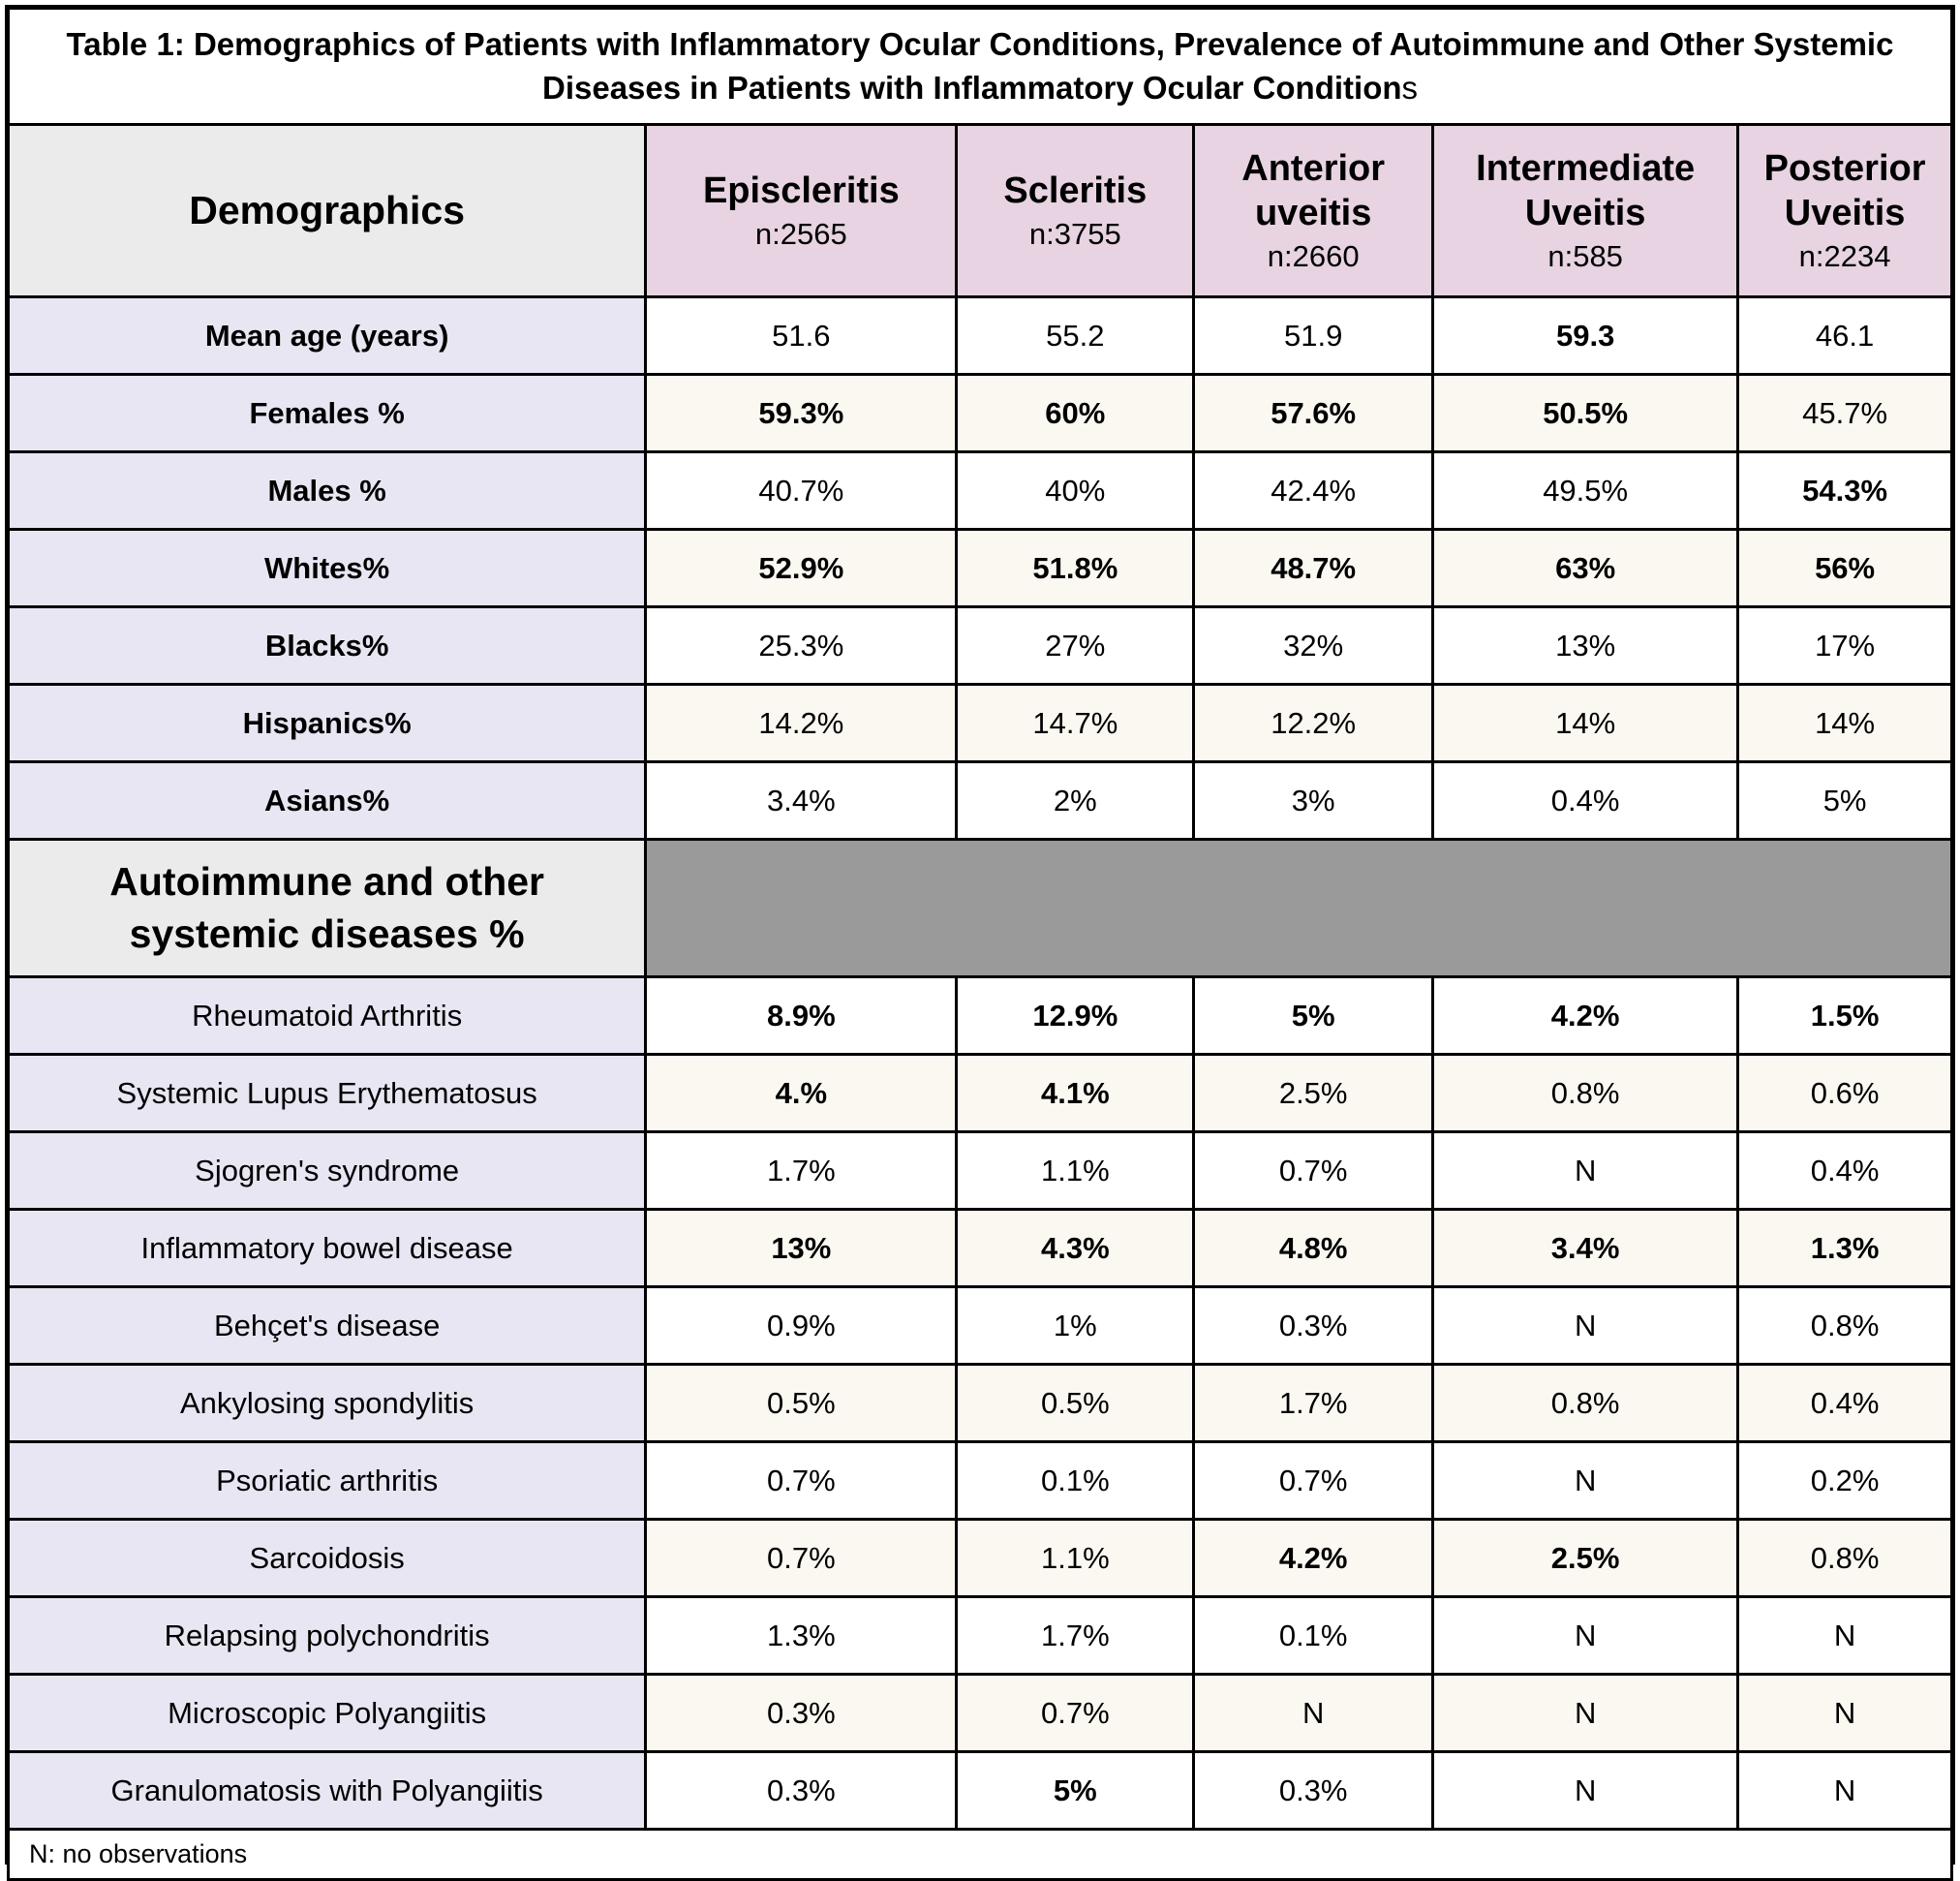 The width and height of the screenshot is (1960, 1881). What do you see at coordinates (1844, 256) in the screenshot?
I see `column-sample-size: n:2234` at bounding box center [1844, 256].